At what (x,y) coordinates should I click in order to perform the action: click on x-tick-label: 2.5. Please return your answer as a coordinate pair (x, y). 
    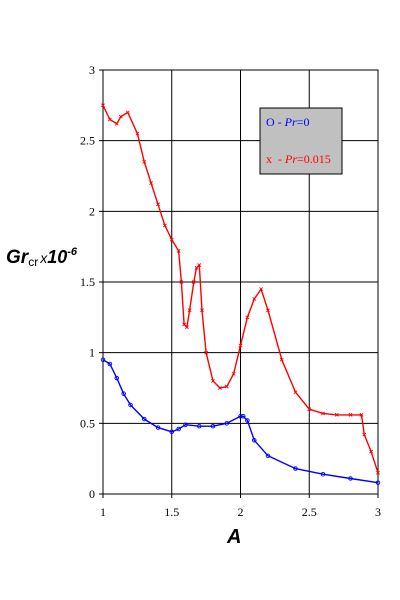
    Looking at the image, I should click on (309, 512).